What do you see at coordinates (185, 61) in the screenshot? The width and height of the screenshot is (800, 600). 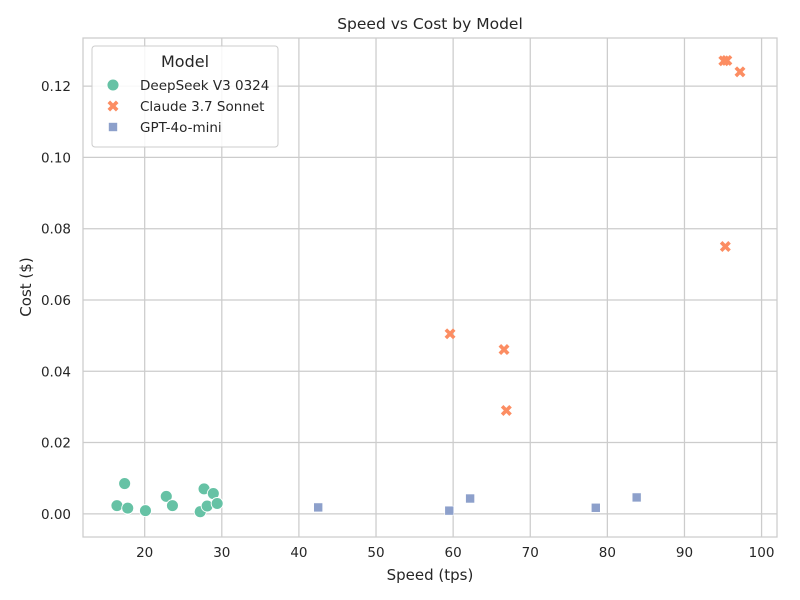 I see `legend-title: Model` at bounding box center [185, 61].